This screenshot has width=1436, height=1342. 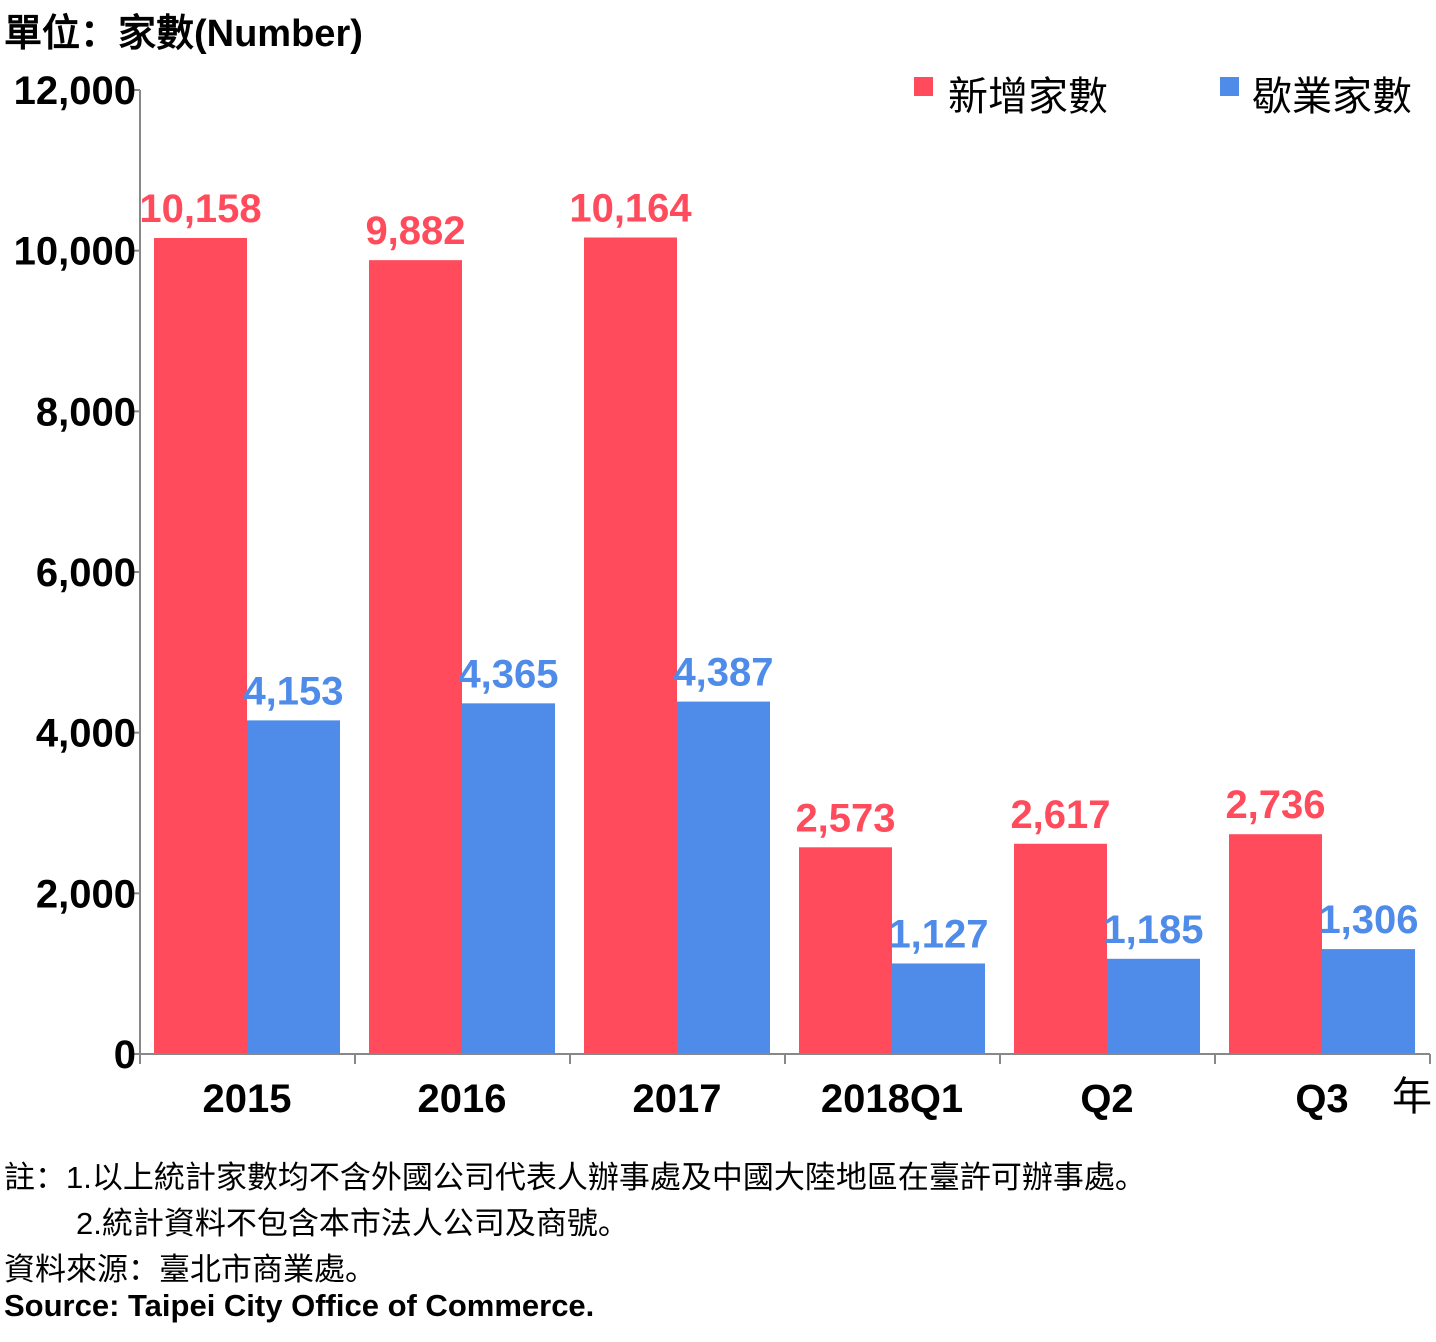 I want to click on bar-new-Q3, so click(x=1275, y=944).